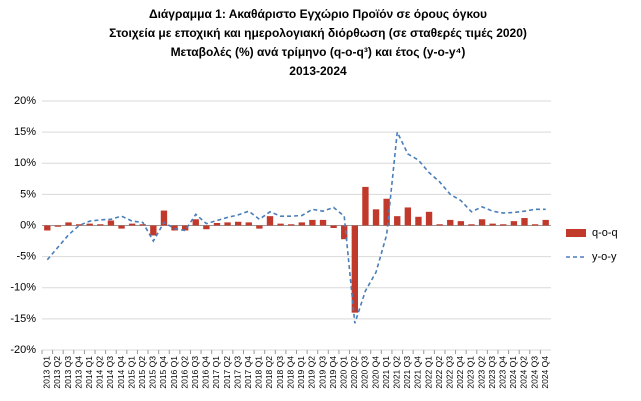 This screenshot has width=641, height=401. I want to click on x-tick-label: 2014 Q2, so click(100, 372).